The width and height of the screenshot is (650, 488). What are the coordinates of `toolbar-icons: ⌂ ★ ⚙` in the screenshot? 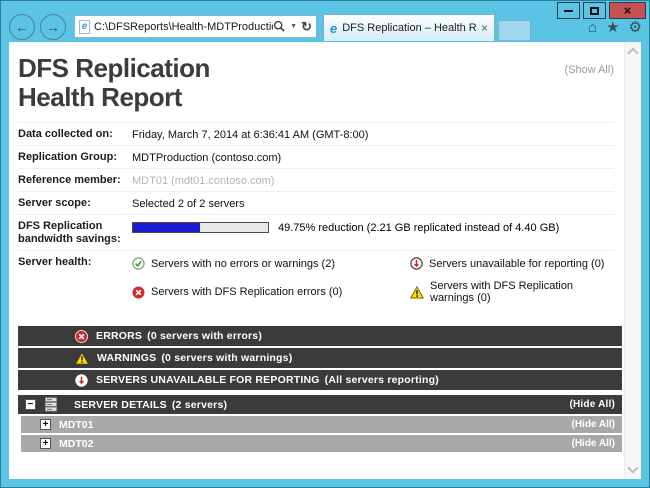 It's located at (615, 27).